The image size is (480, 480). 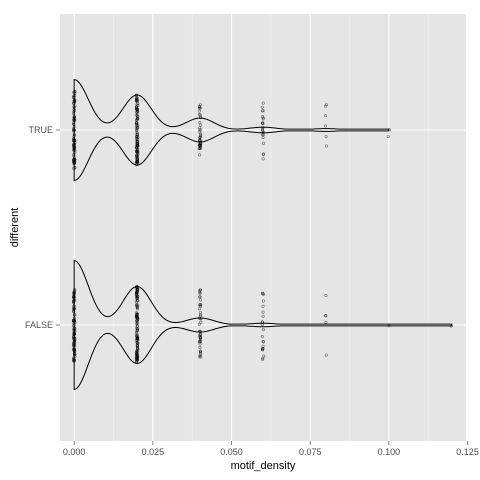 I want to click on x-tick-label: 0.075, so click(x=310, y=452).